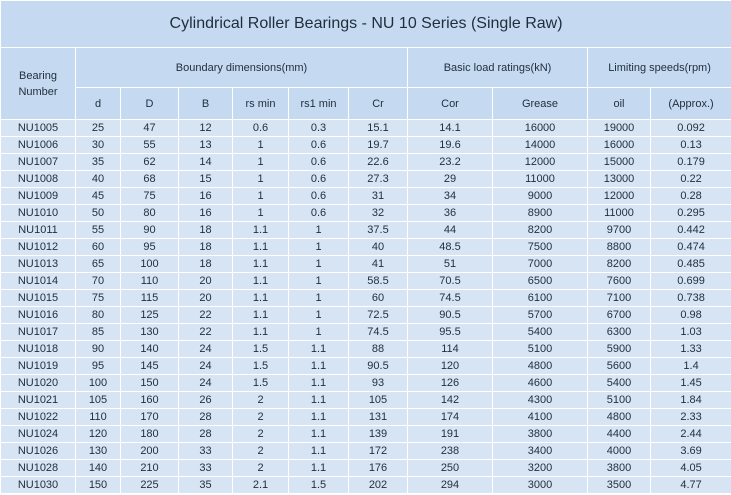  What do you see at coordinates (241, 67) in the screenshot?
I see `group-header: Boundary dimensions(mm)` at bounding box center [241, 67].